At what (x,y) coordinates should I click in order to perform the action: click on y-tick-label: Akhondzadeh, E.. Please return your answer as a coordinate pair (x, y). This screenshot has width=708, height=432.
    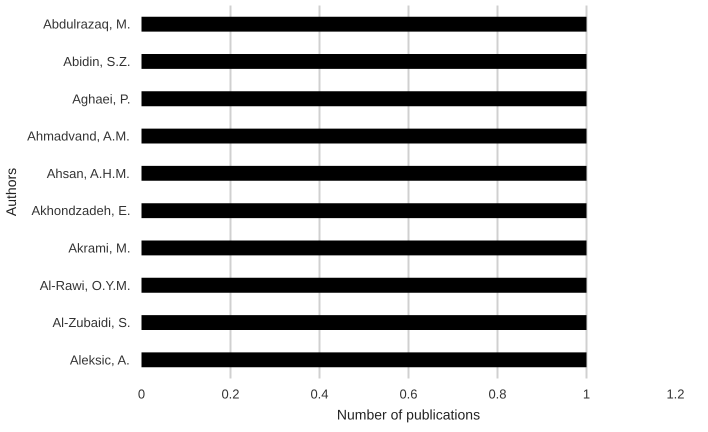
    Looking at the image, I should click on (81, 210).